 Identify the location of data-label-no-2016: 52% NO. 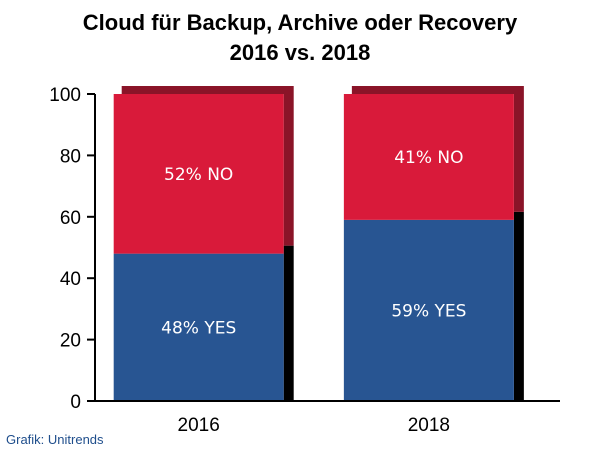
(198, 175).